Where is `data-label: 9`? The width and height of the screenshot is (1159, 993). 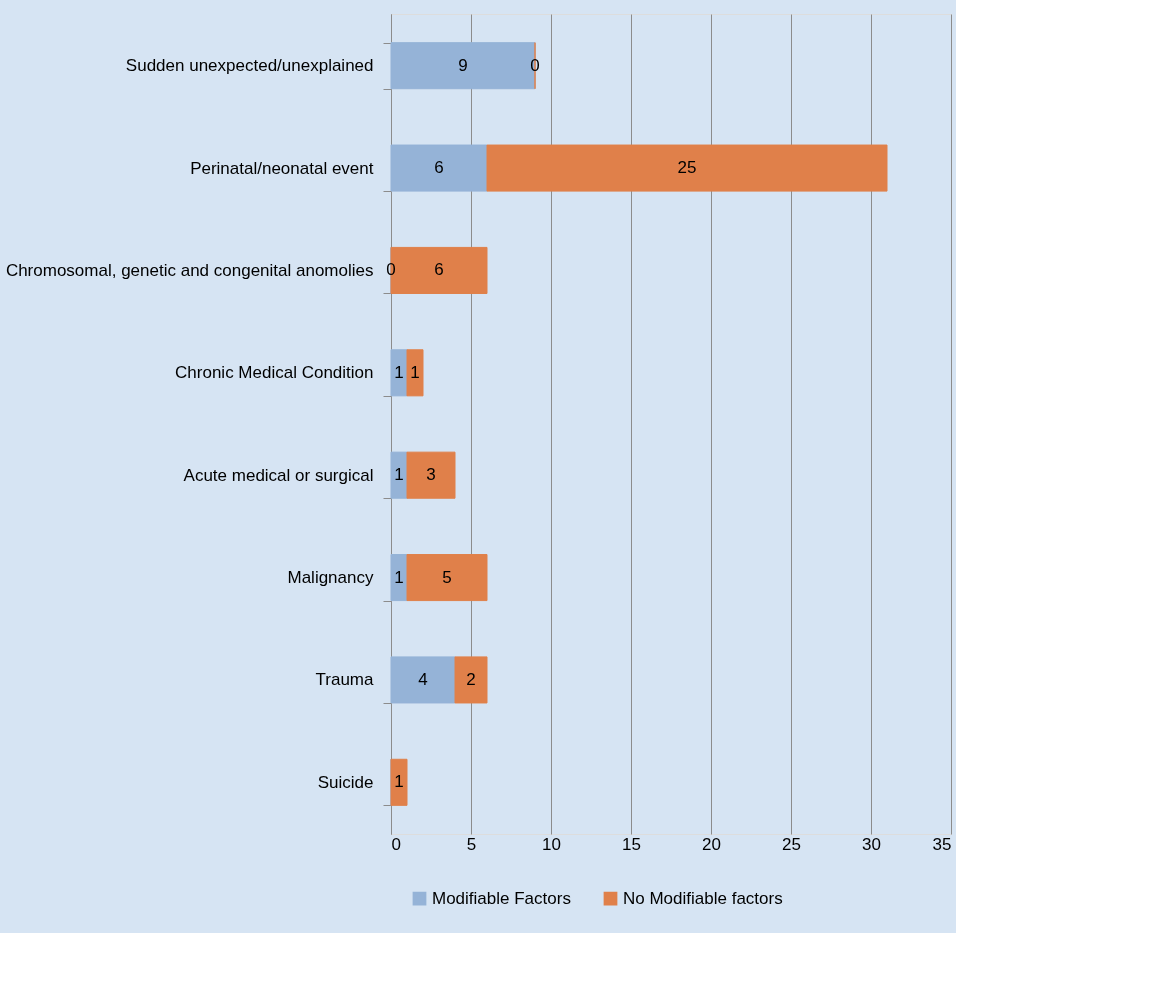
data-label: 9 is located at coordinates (463, 65).